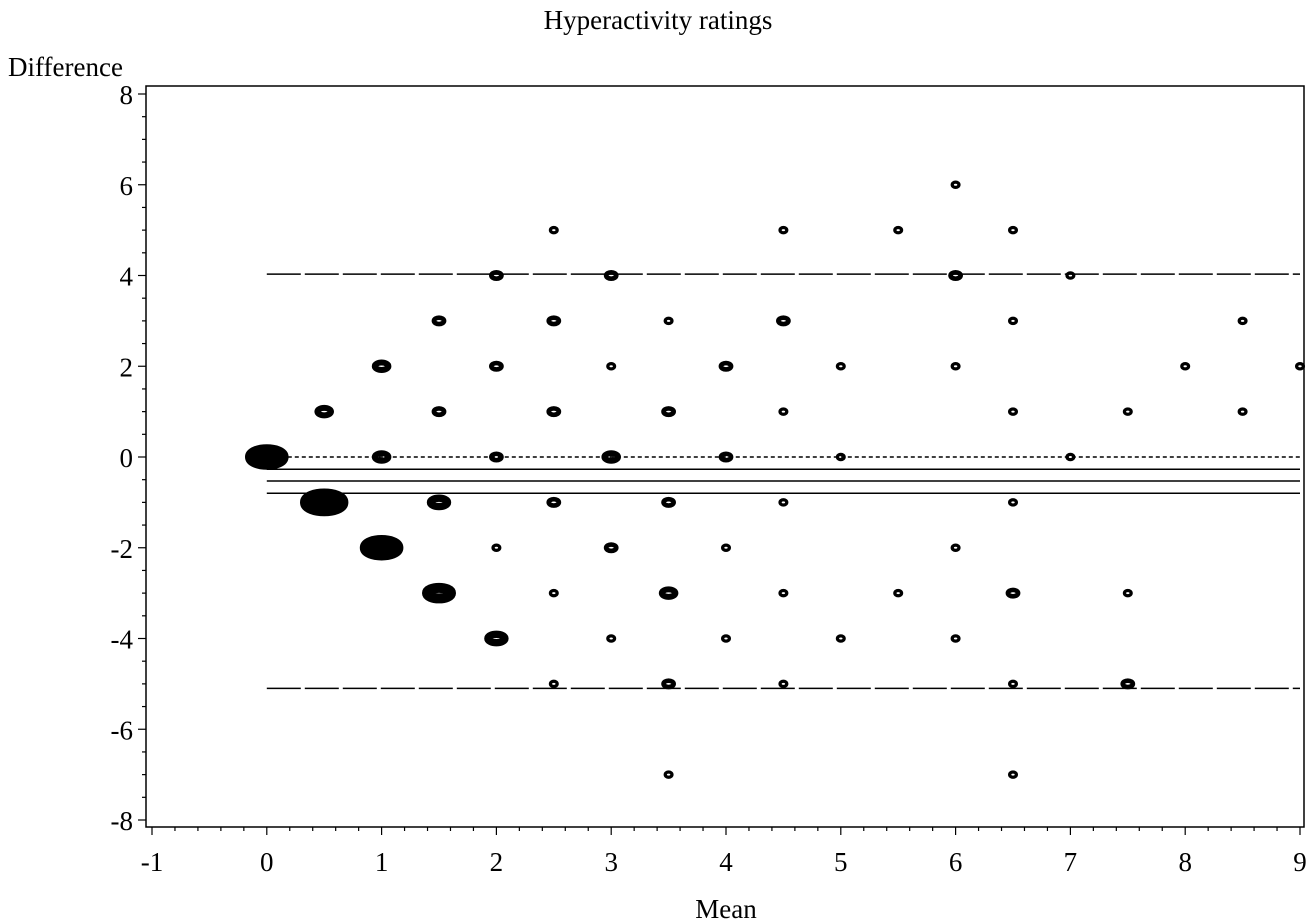 The height and width of the screenshot is (924, 1310). What do you see at coordinates (1071, 862) in the screenshot?
I see `x-tick-label: 7` at bounding box center [1071, 862].